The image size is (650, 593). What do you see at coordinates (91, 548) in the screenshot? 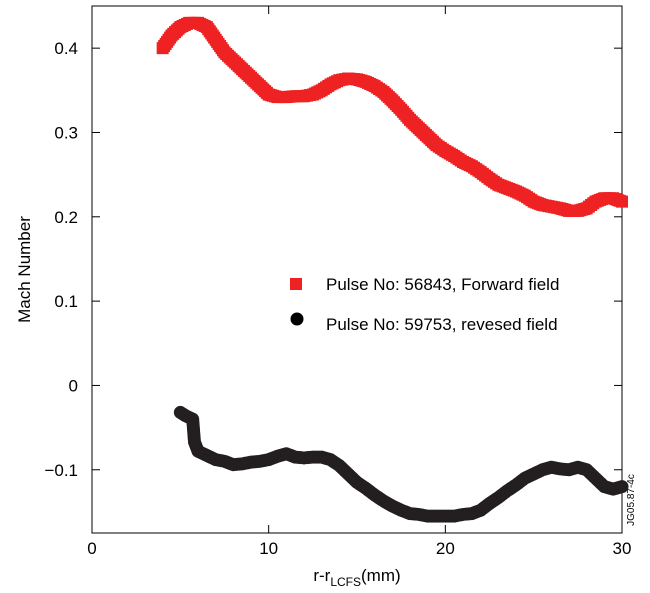
I see `x-tick-label: 0` at bounding box center [91, 548].